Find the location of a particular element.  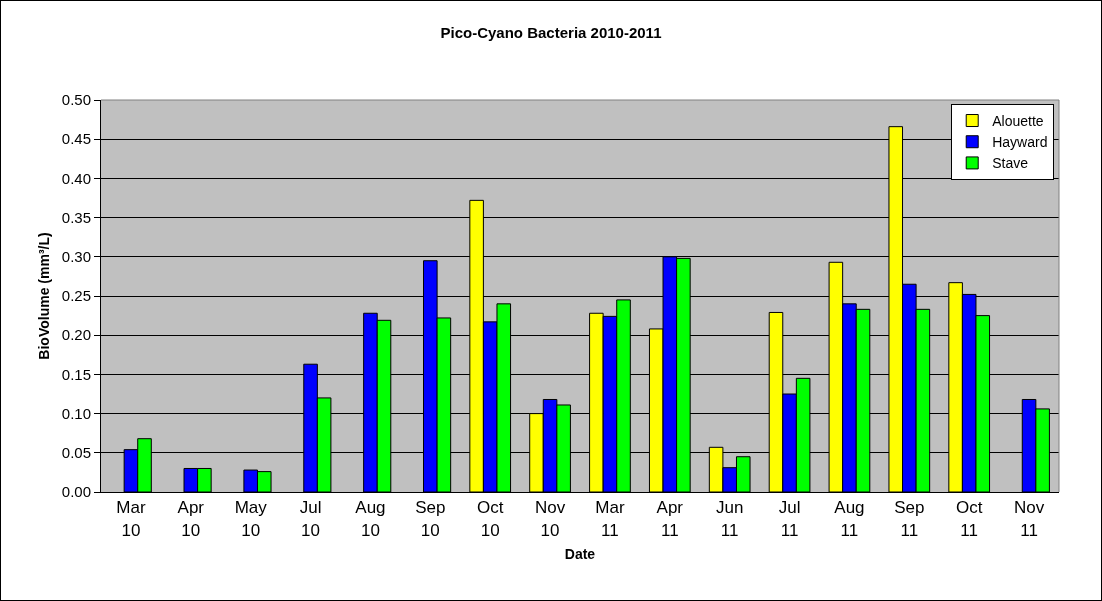

legend-label: Hayward is located at coordinates (1020, 142).